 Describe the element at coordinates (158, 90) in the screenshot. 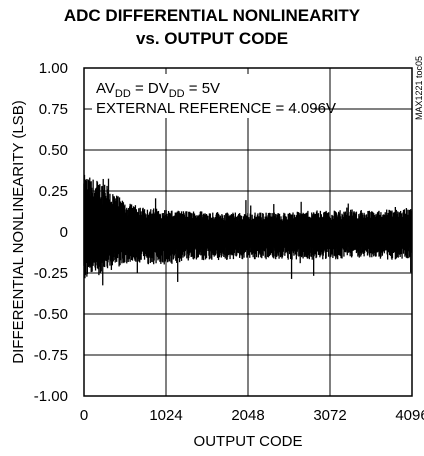

I see `supply-condition-annotation: AVDD = DVDD = 5V` at that location.